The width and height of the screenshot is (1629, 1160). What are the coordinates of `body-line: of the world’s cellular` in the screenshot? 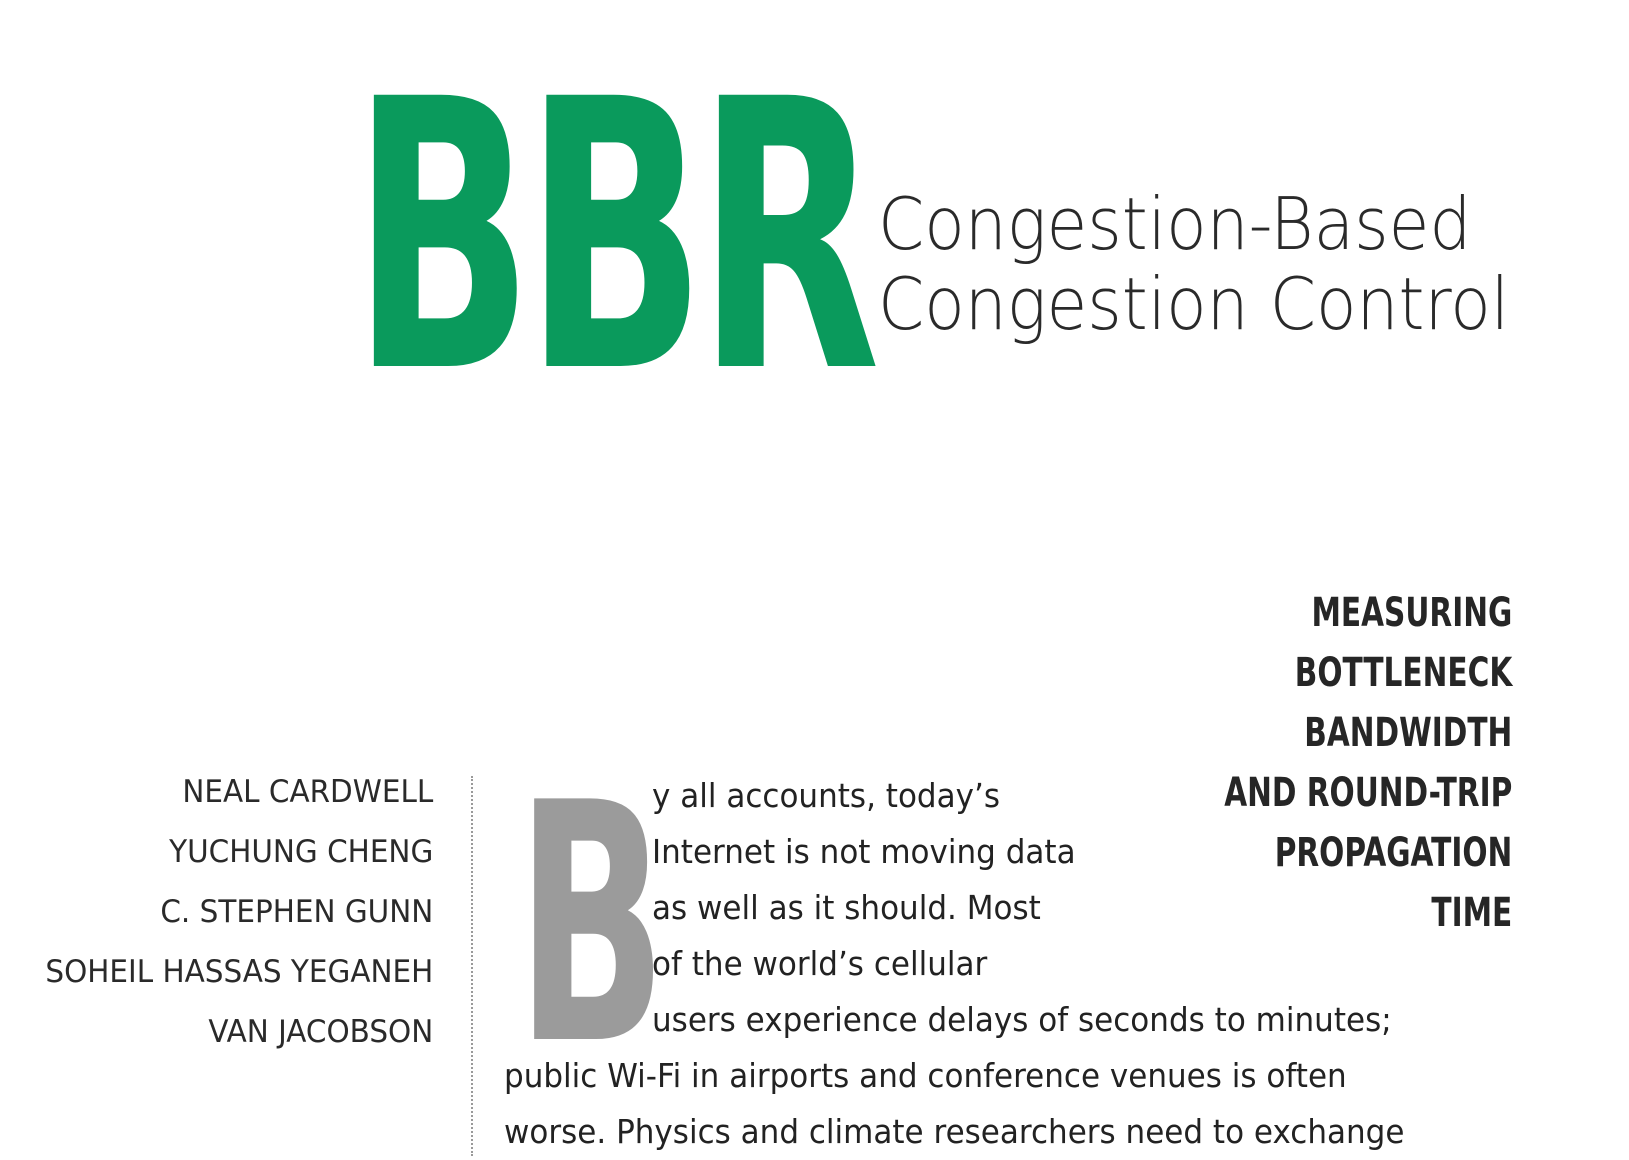 It's located at (820, 963).